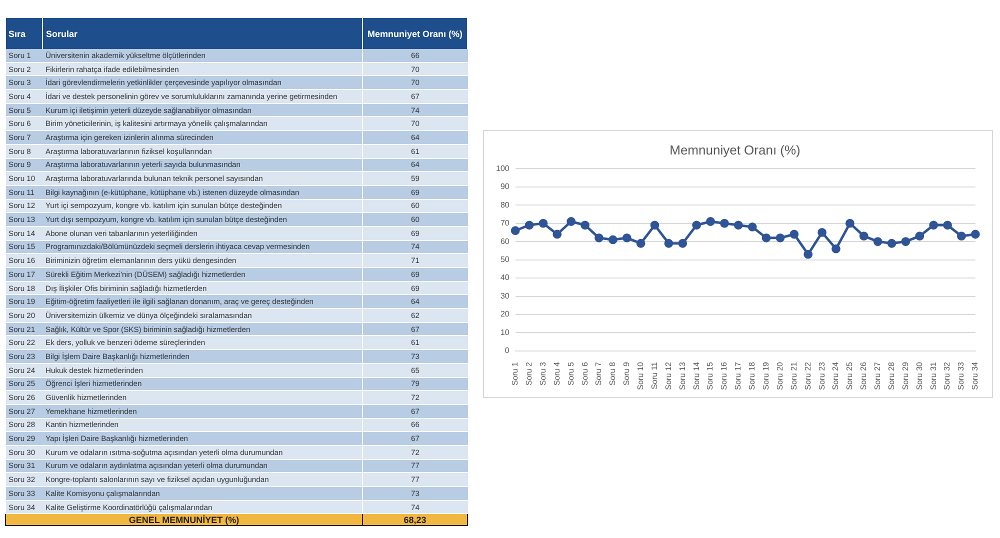 The height and width of the screenshot is (538, 1000). I want to click on y-tick-label: 20, so click(505, 314).